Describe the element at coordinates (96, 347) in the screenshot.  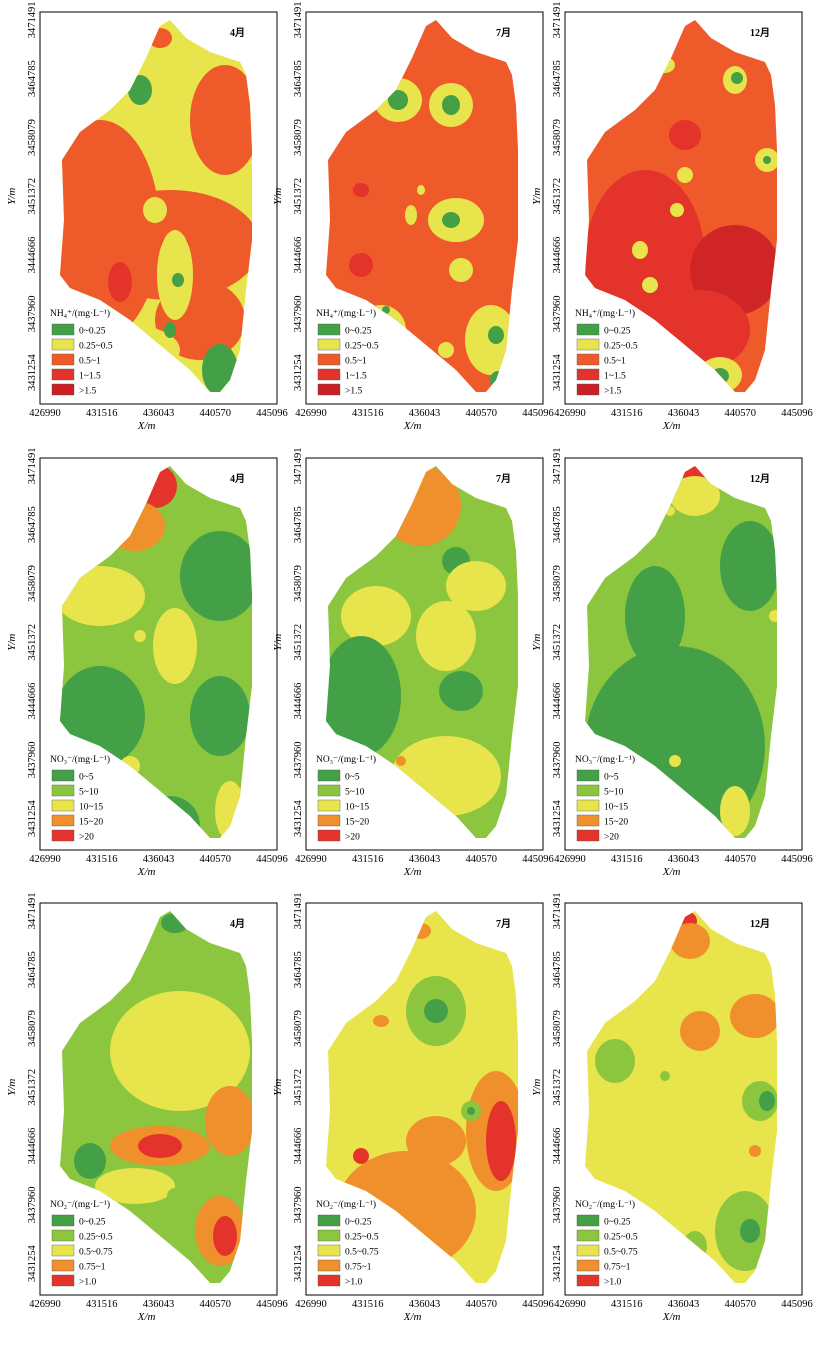
I see `legend-label: 0.25~0.5` at that location.